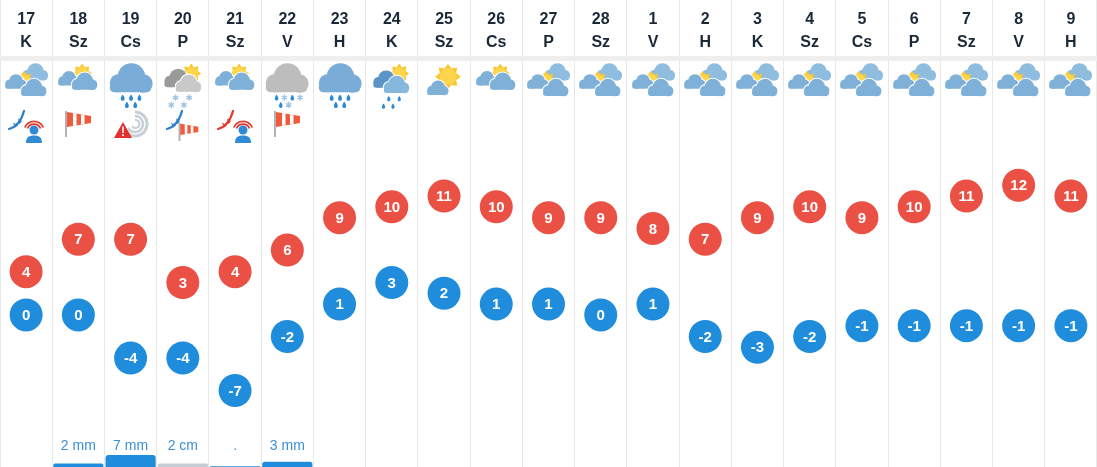  Describe the element at coordinates (757, 347) in the screenshot. I see `data-label: -3` at that location.